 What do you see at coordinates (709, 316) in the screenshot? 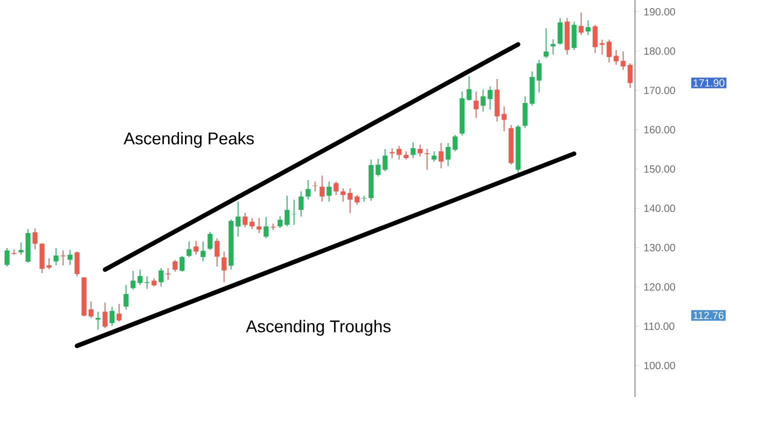
I see `text: 112.76` at bounding box center [709, 316].